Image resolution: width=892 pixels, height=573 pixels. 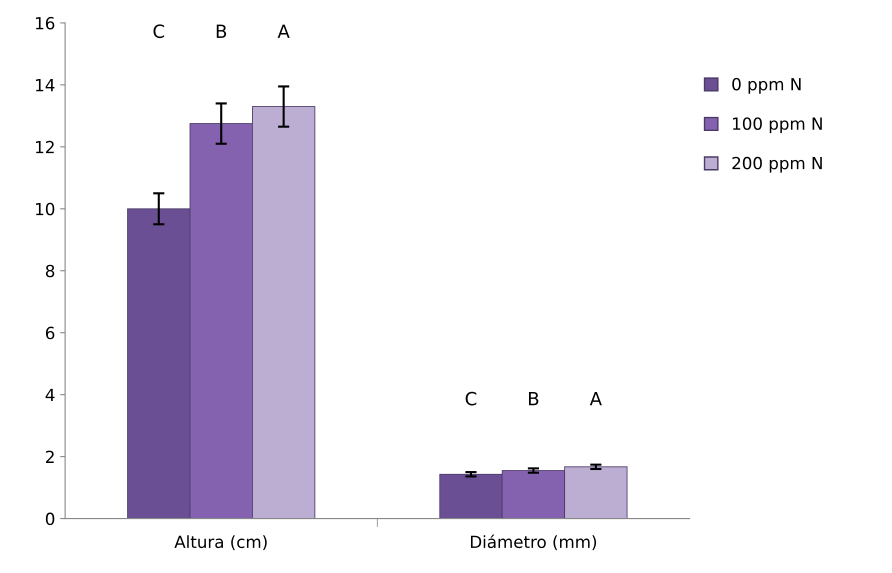 What do you see at coordinates (220, 542) in the screenshot?
I see `x-tick-label: Altura (cm)` at bounding box center [220, 542].